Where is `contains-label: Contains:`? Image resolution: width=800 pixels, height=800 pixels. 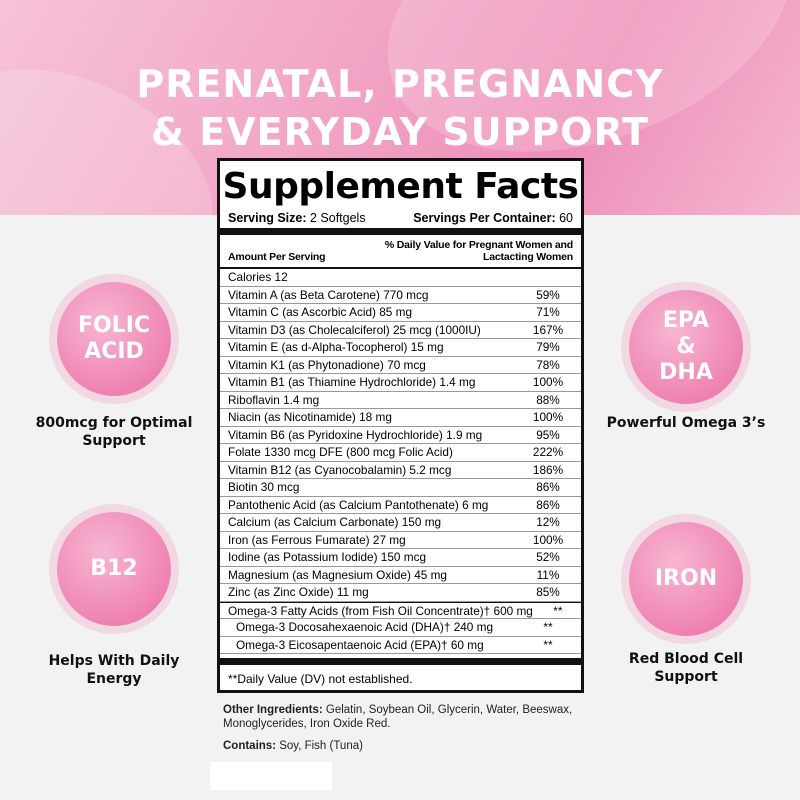
contains-label: Contains: is located at coordinates (250, 746).